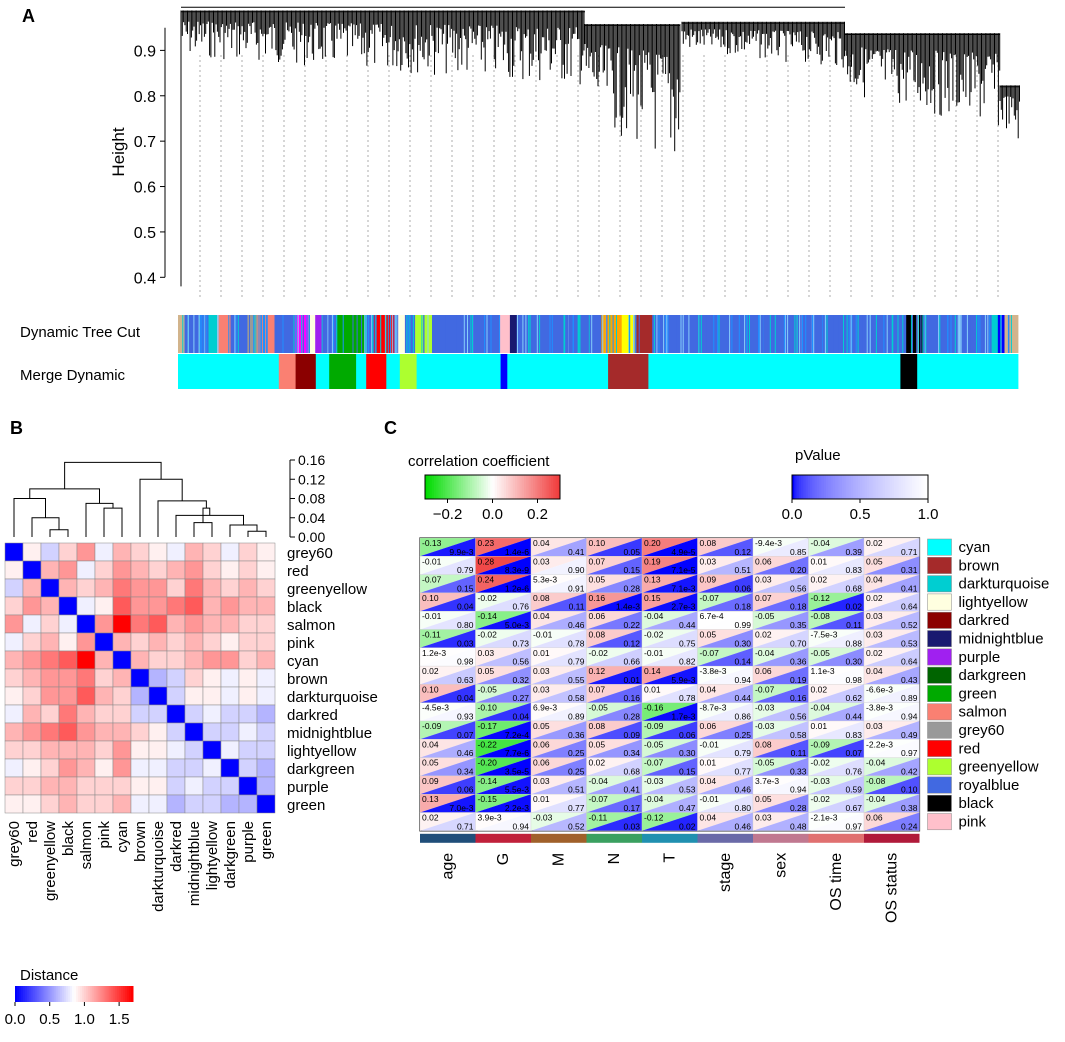  I want to click on row-label-darkturquoise: darkturquoise, so click(332, 697).